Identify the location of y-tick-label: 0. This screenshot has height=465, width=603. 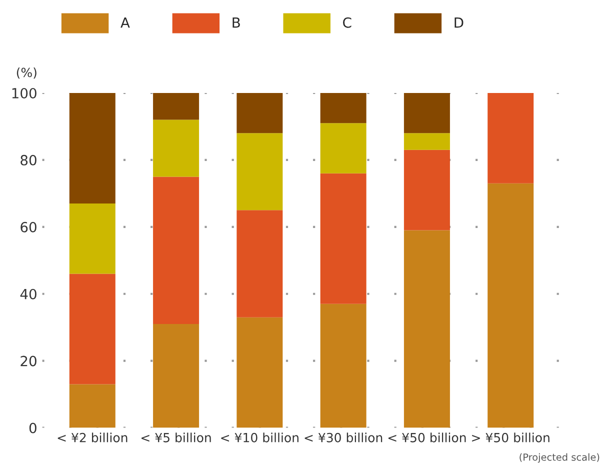
(32, 428).